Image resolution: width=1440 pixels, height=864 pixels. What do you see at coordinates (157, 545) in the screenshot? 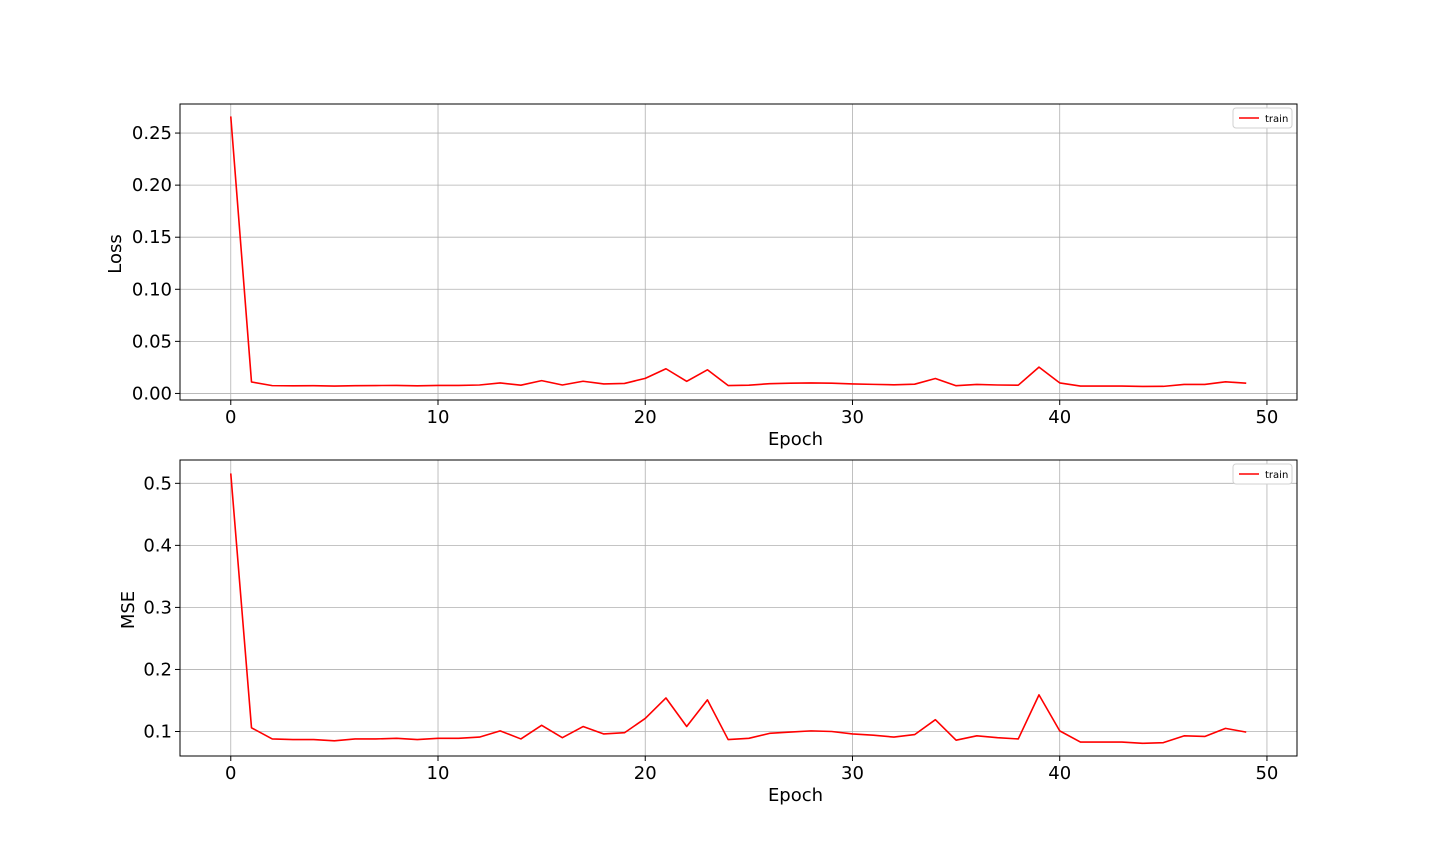
I see `y-tick-label: 0.4` at bounding box center [157, 545].